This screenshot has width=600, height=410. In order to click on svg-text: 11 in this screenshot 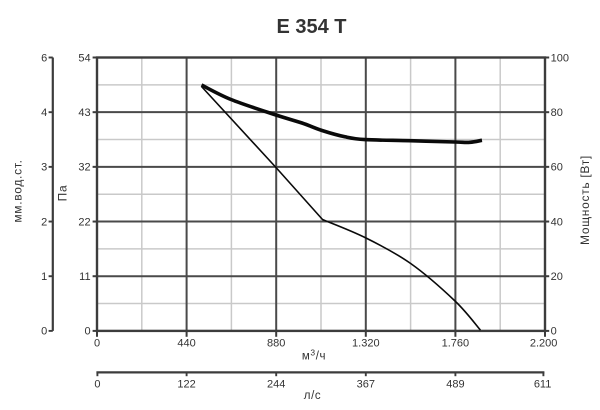, I will do `click(84, 277)`.